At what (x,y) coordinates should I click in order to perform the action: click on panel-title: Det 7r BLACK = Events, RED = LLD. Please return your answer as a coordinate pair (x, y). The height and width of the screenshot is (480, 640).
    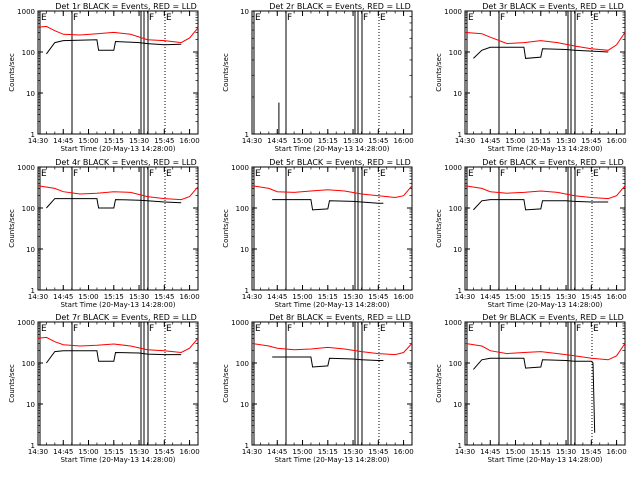
    Looking at the image, I should click on (126, 317).